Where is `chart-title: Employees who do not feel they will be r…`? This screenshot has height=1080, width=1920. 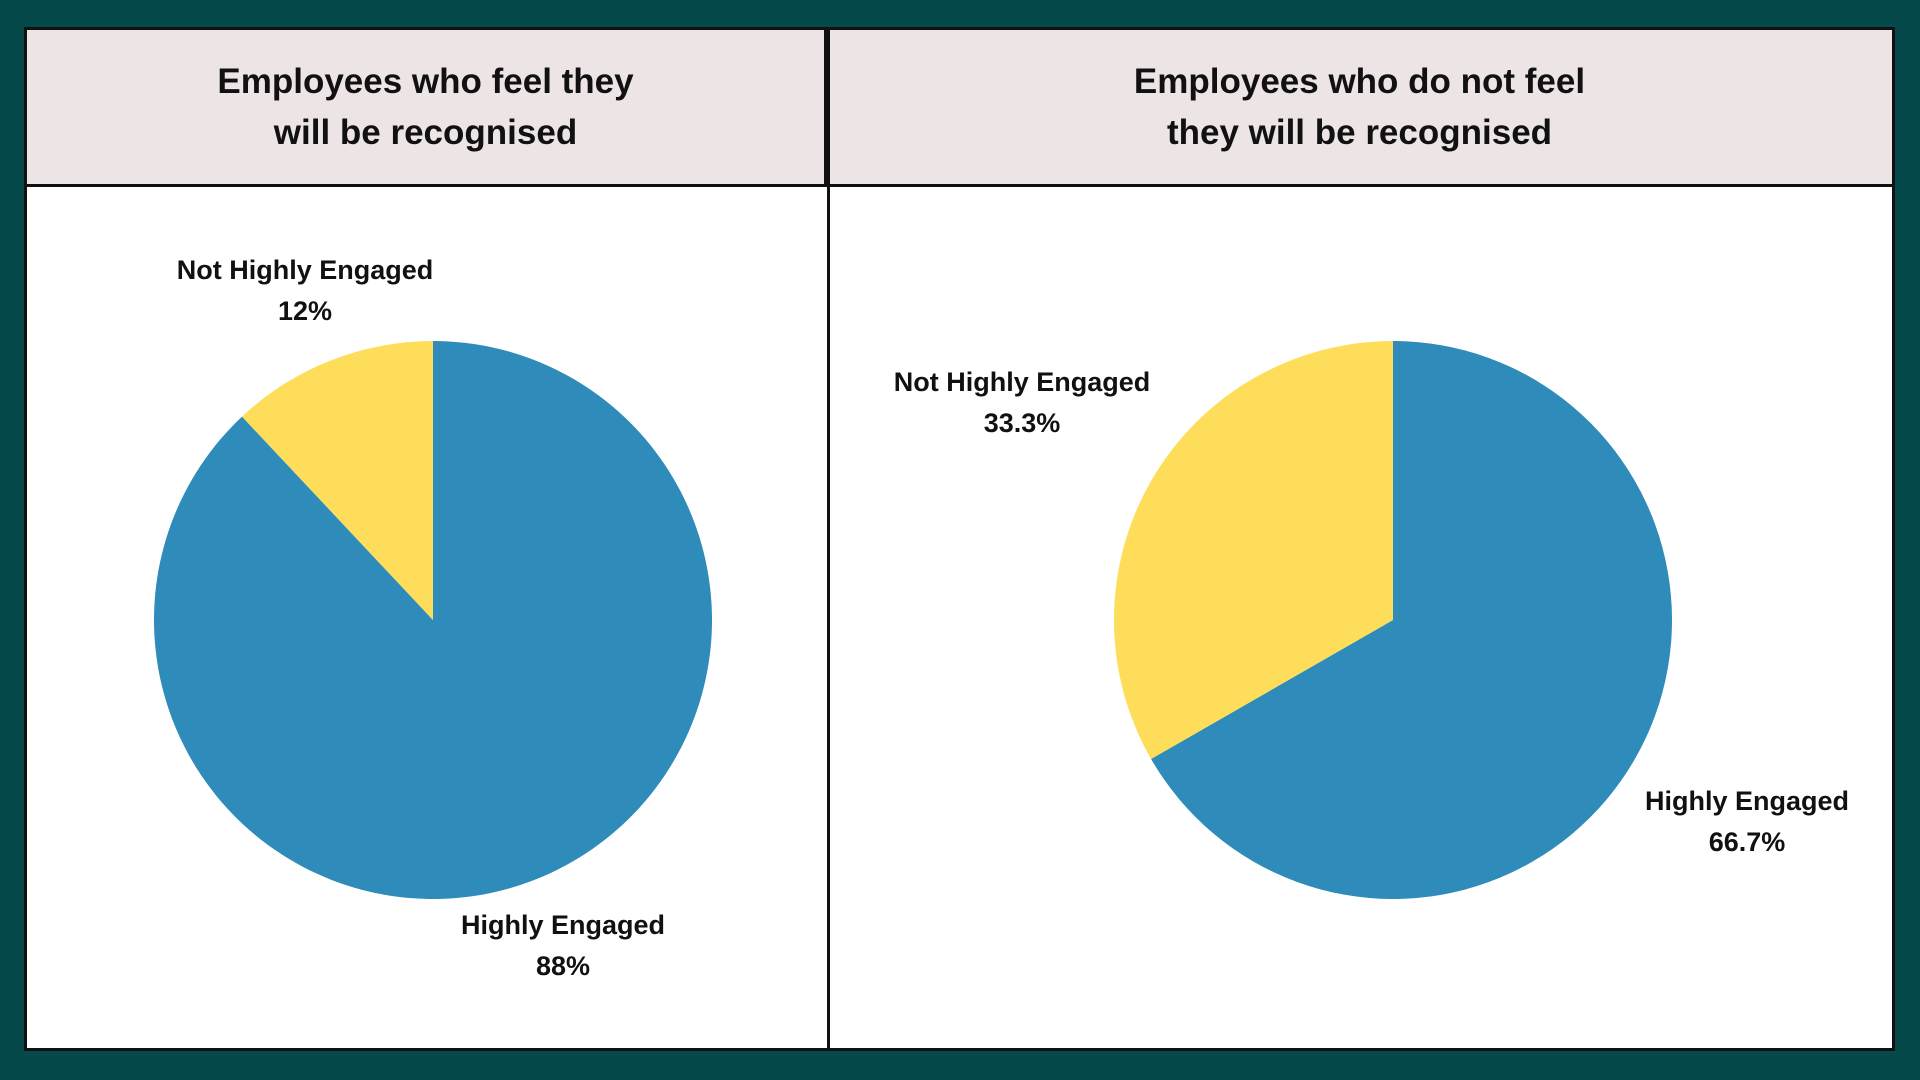 chart-title: Employees who do not feel they will be r… is located at coordinates (1359, 107).